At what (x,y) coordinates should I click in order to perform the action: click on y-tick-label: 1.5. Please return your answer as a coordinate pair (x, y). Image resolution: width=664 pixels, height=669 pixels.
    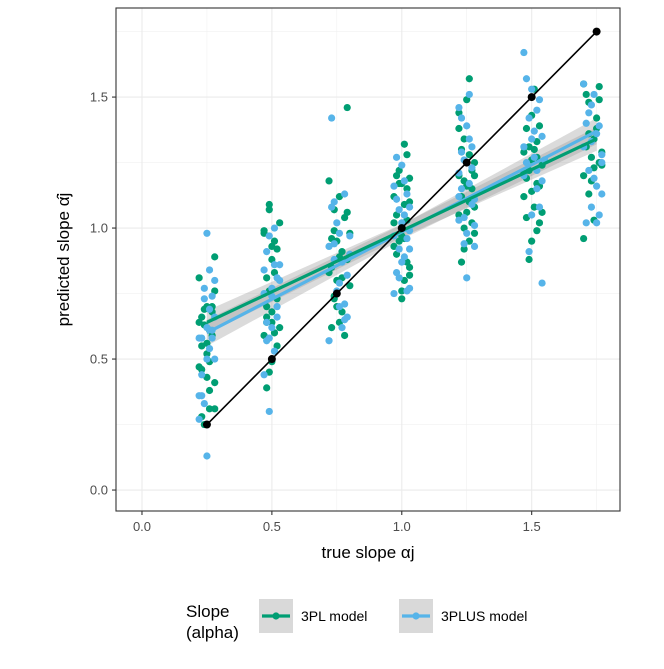
    Looking at the image, I should click on (99, 97).